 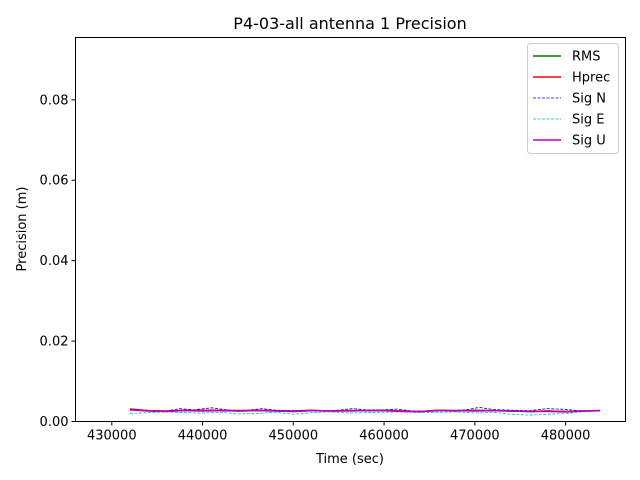 What do you see at coordinates (112, 436) in the screenshot?
I see `x-tick-label: 430000` at bounding box center [112, 436].